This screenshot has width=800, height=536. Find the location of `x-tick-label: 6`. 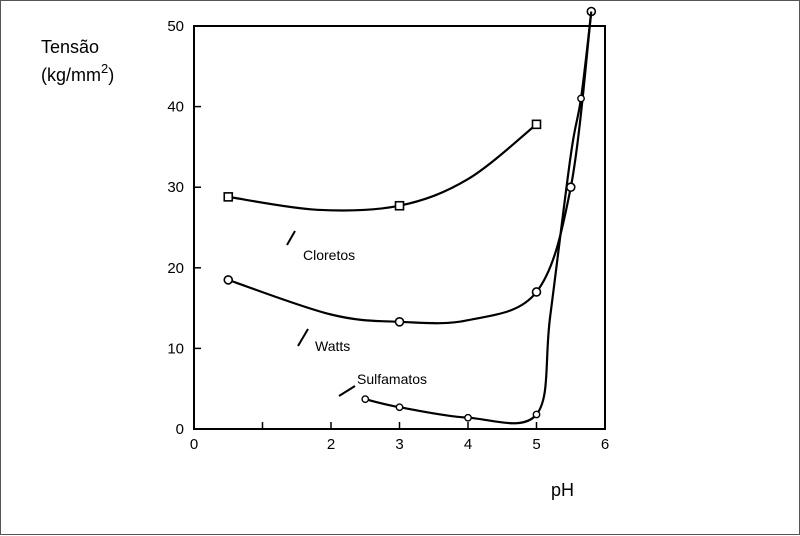

x-tick-label: 6 is located at coordinates (605, 444).